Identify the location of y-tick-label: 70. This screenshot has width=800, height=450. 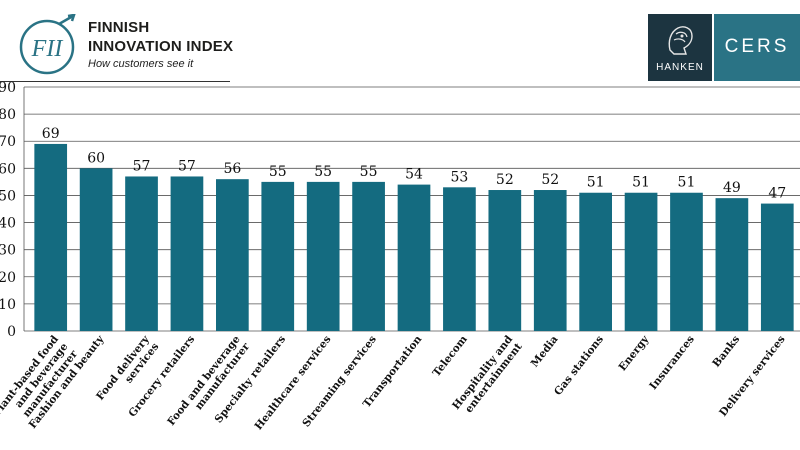
(8, 142).